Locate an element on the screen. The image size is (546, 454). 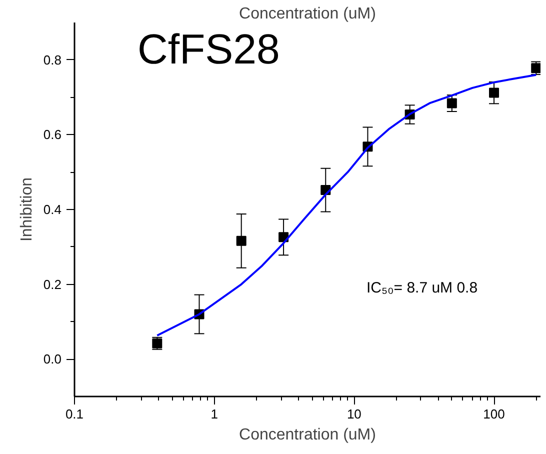
y-axis-title: Inhibition is located at coordinates (27, 209).